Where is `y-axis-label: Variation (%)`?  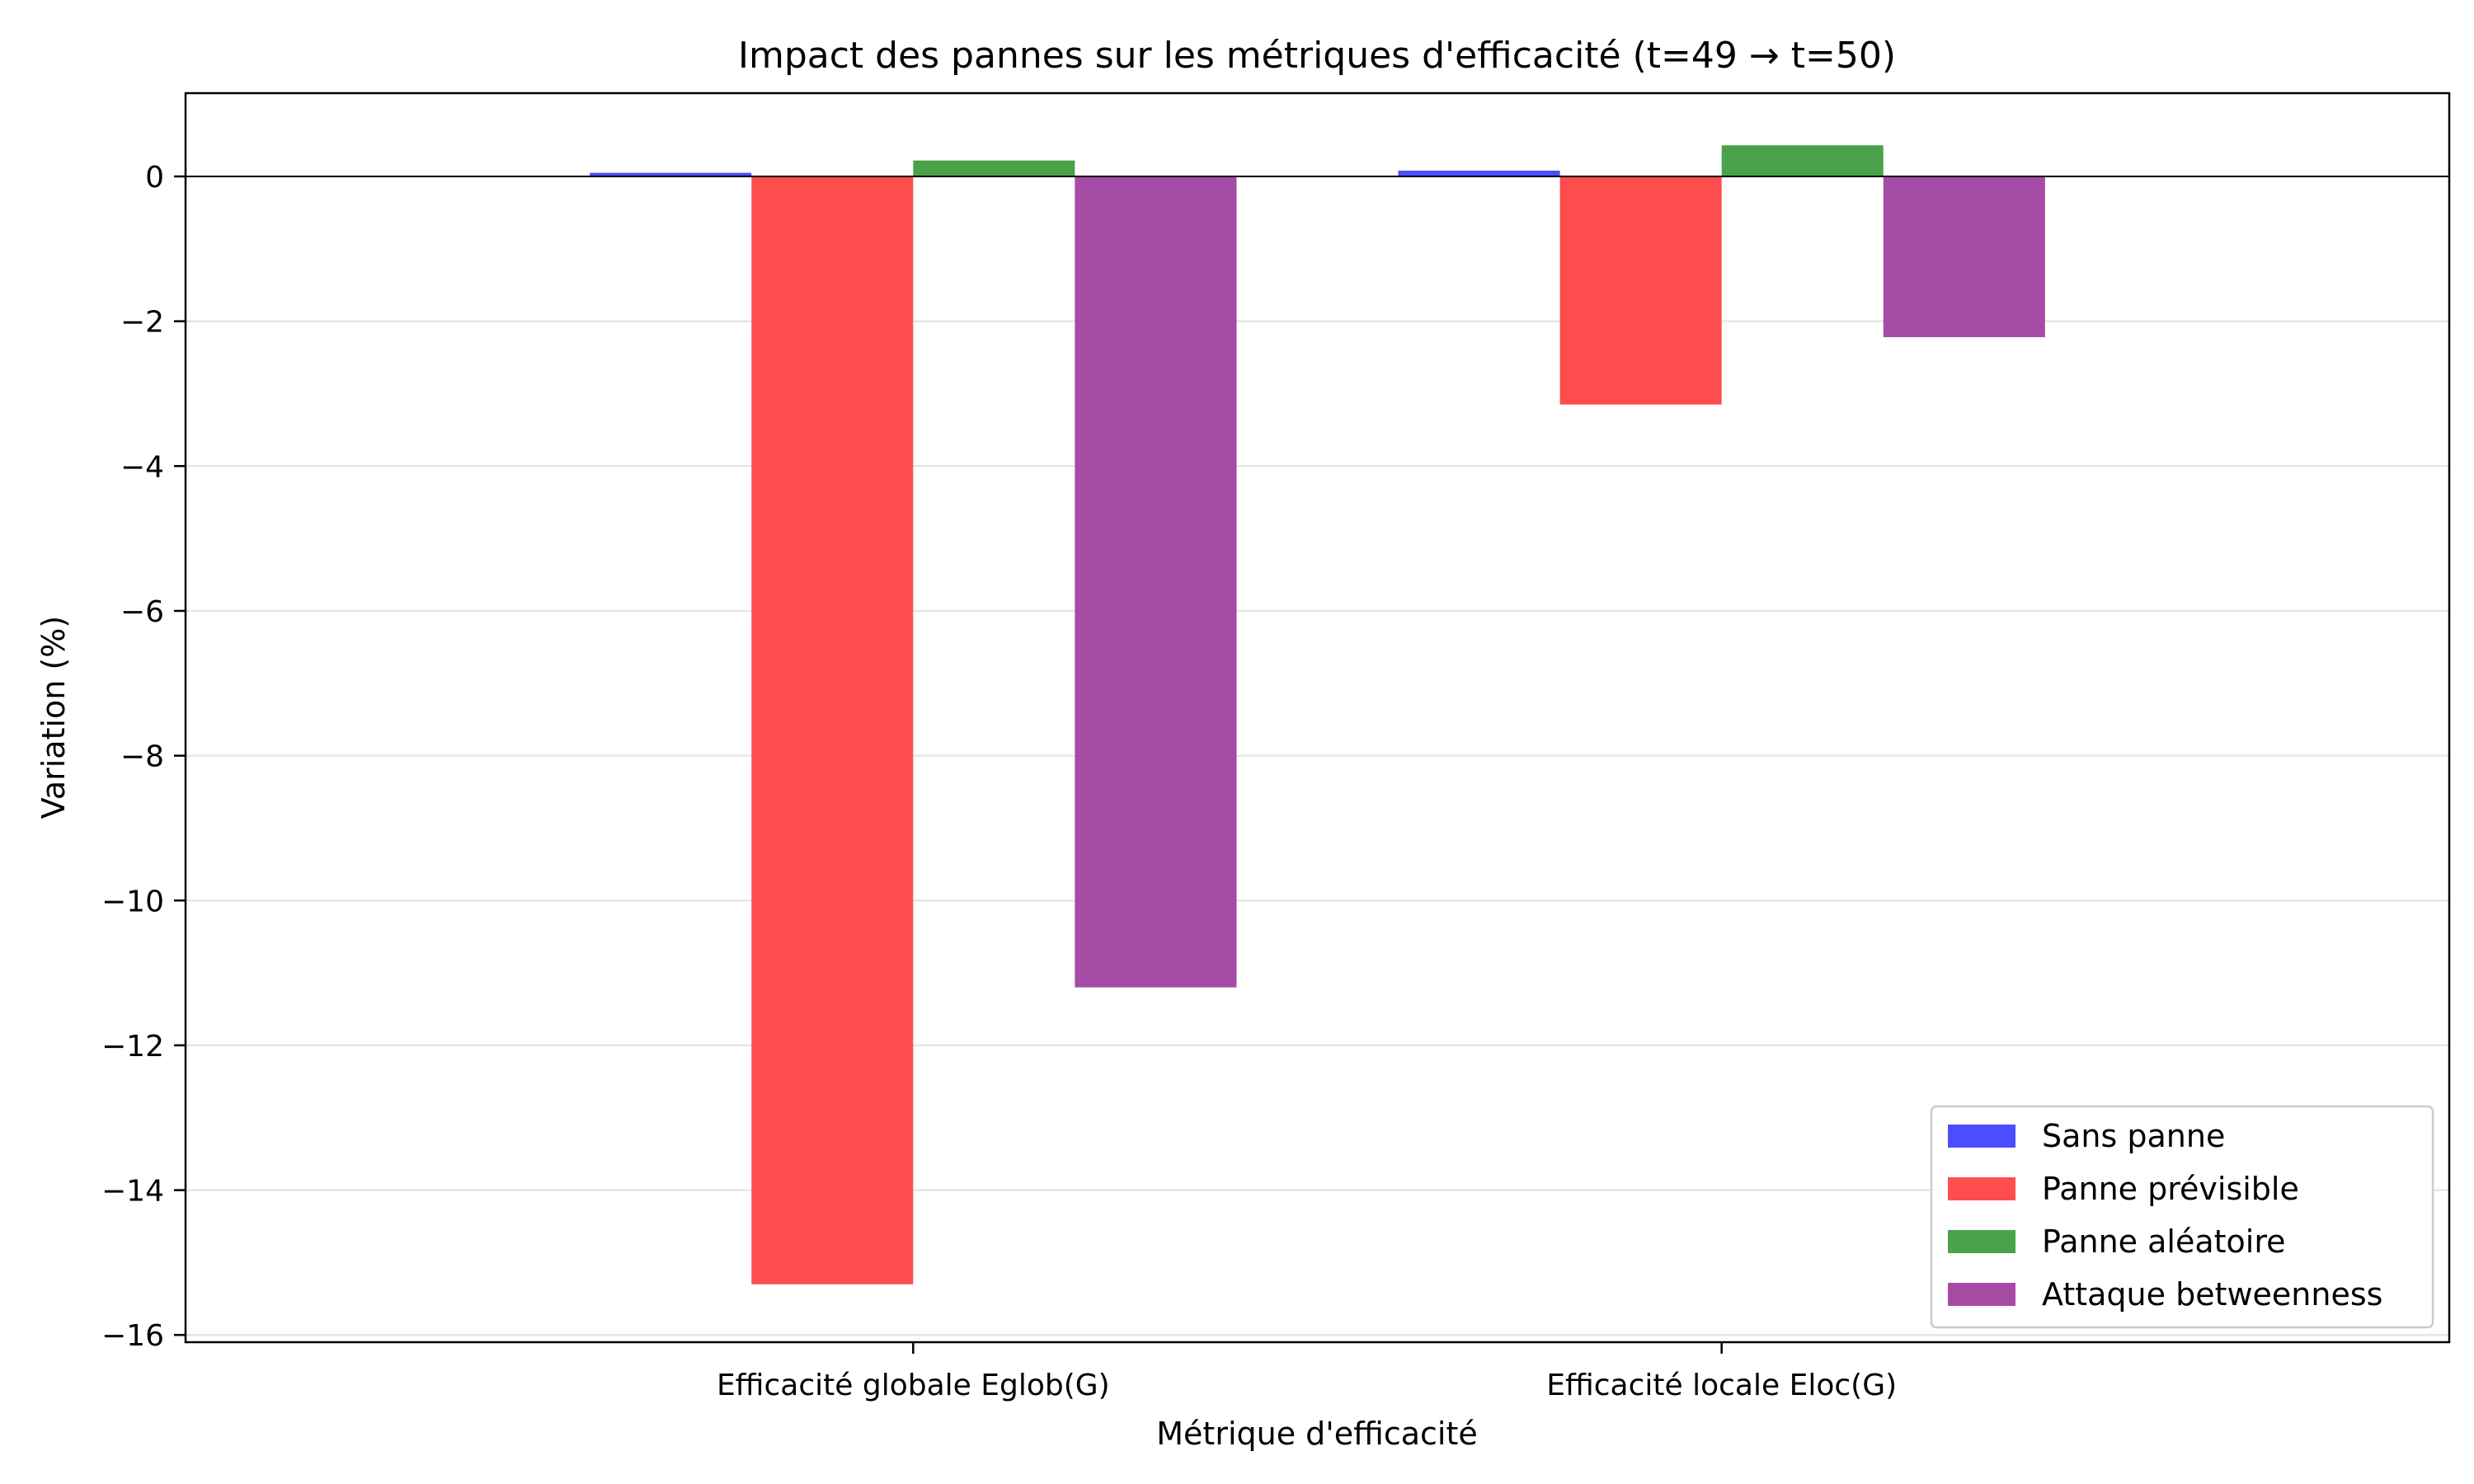 y-axis-label: Variation (%) is located at coordinates (53, 717).